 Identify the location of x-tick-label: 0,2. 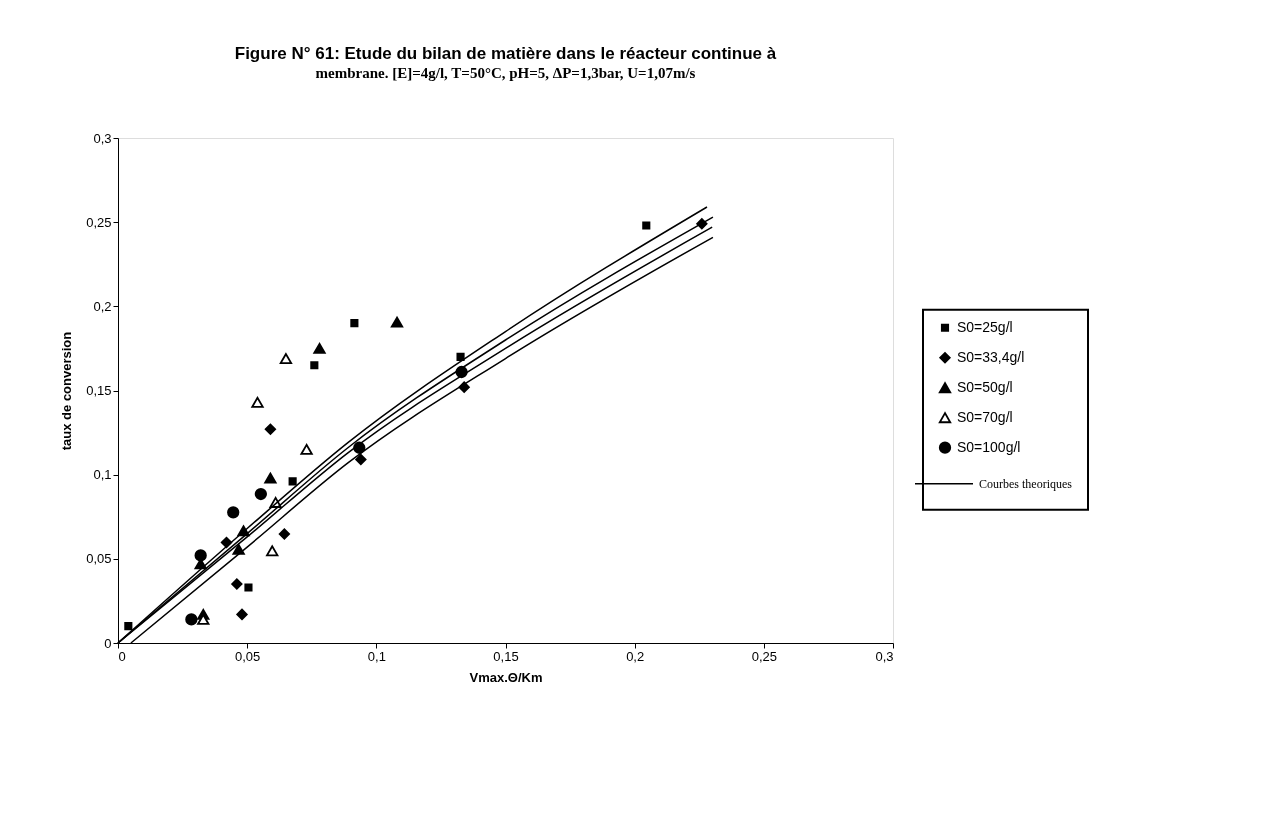
(635, 656).